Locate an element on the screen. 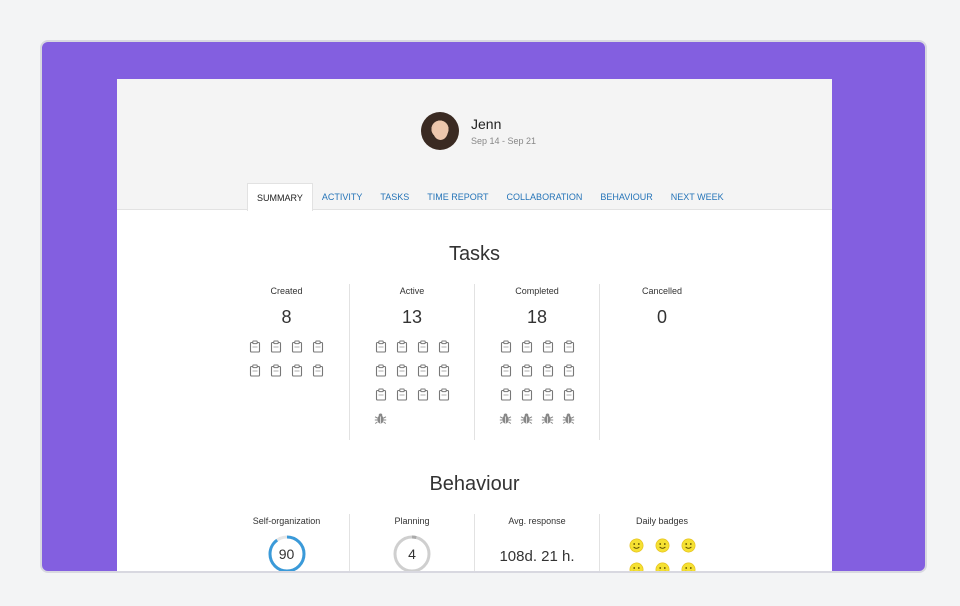 The height and width of the screenshot is (606, 960). avatar is located at coordinates (440, 131).